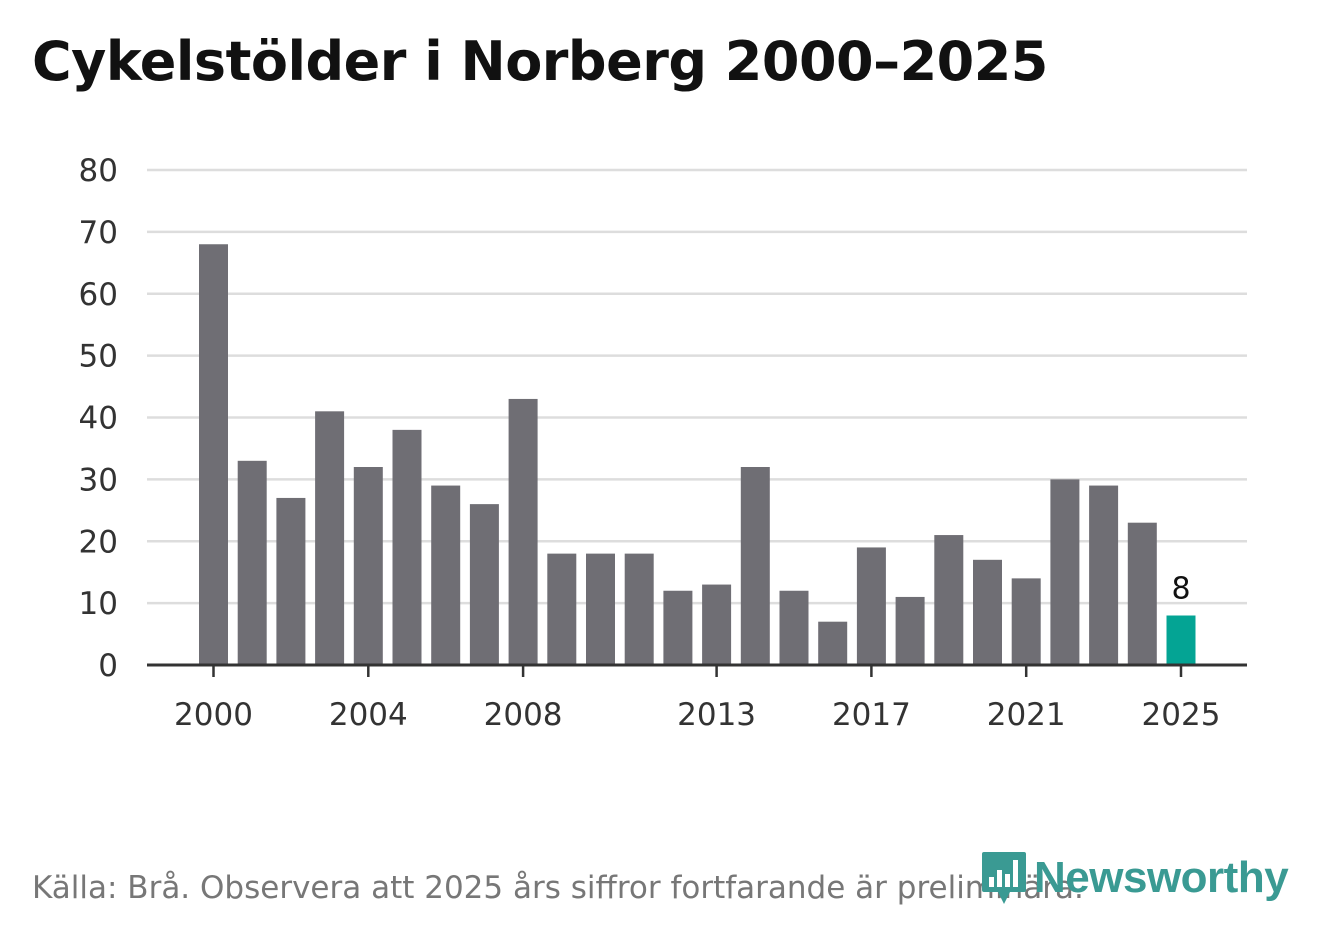 This screenshot has height=939, width=1322. Describe the element at coordinates (987, 612) in the screenshot. I see `bar-2020` at that location.